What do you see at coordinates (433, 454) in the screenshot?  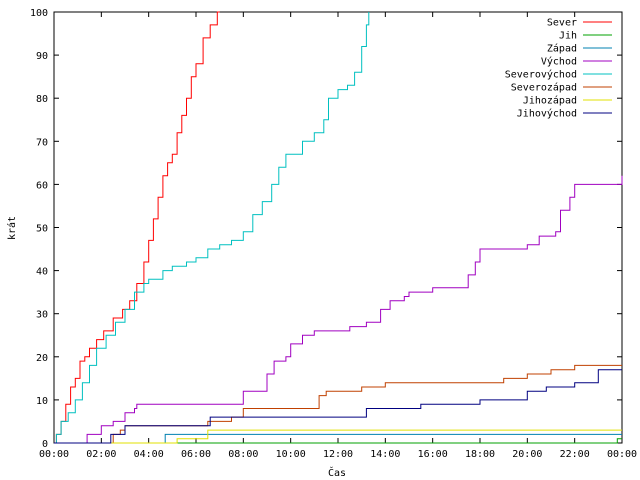 I see `x-tick-label: 16:00` at bounding box center [433, 454].